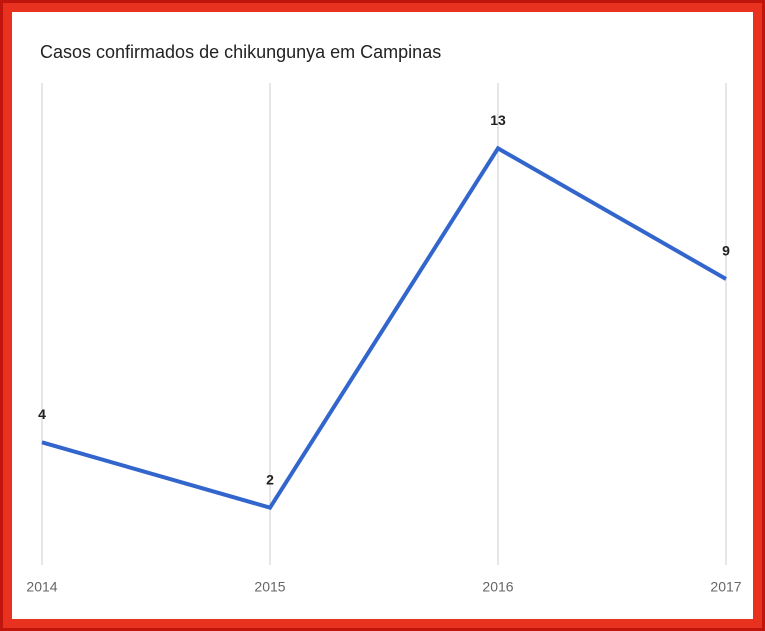  Describe the element at coordinates (497, 587) in the screenshot. I see `x-tick-label: 2016` at that location.